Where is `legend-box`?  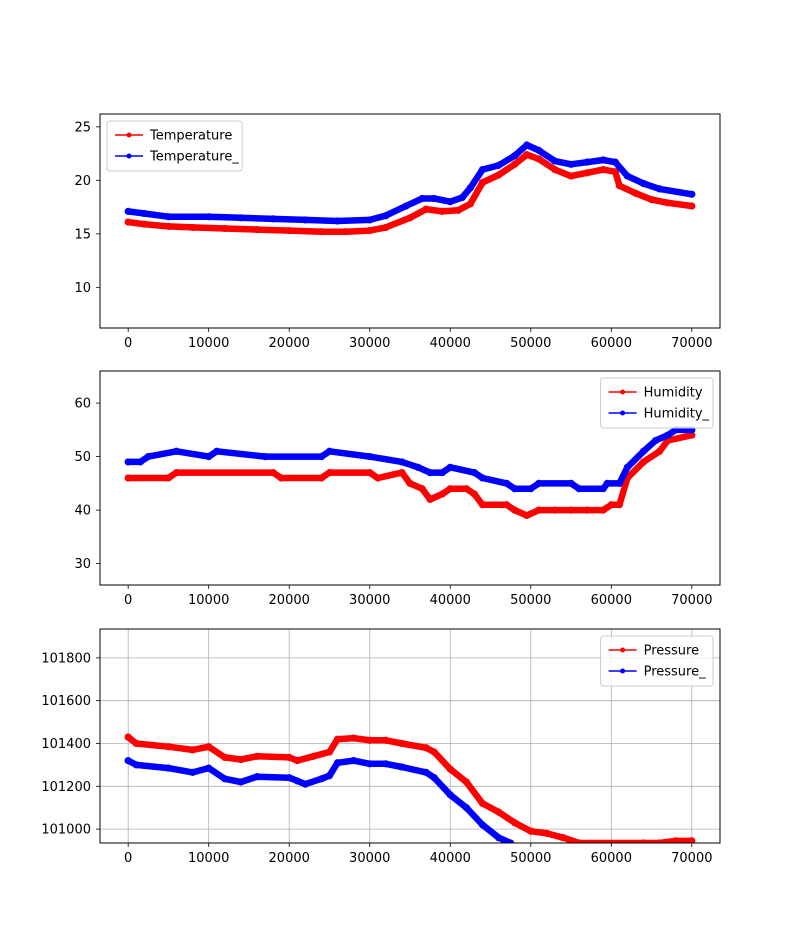 legend-box is located at coordinates (657, 661).